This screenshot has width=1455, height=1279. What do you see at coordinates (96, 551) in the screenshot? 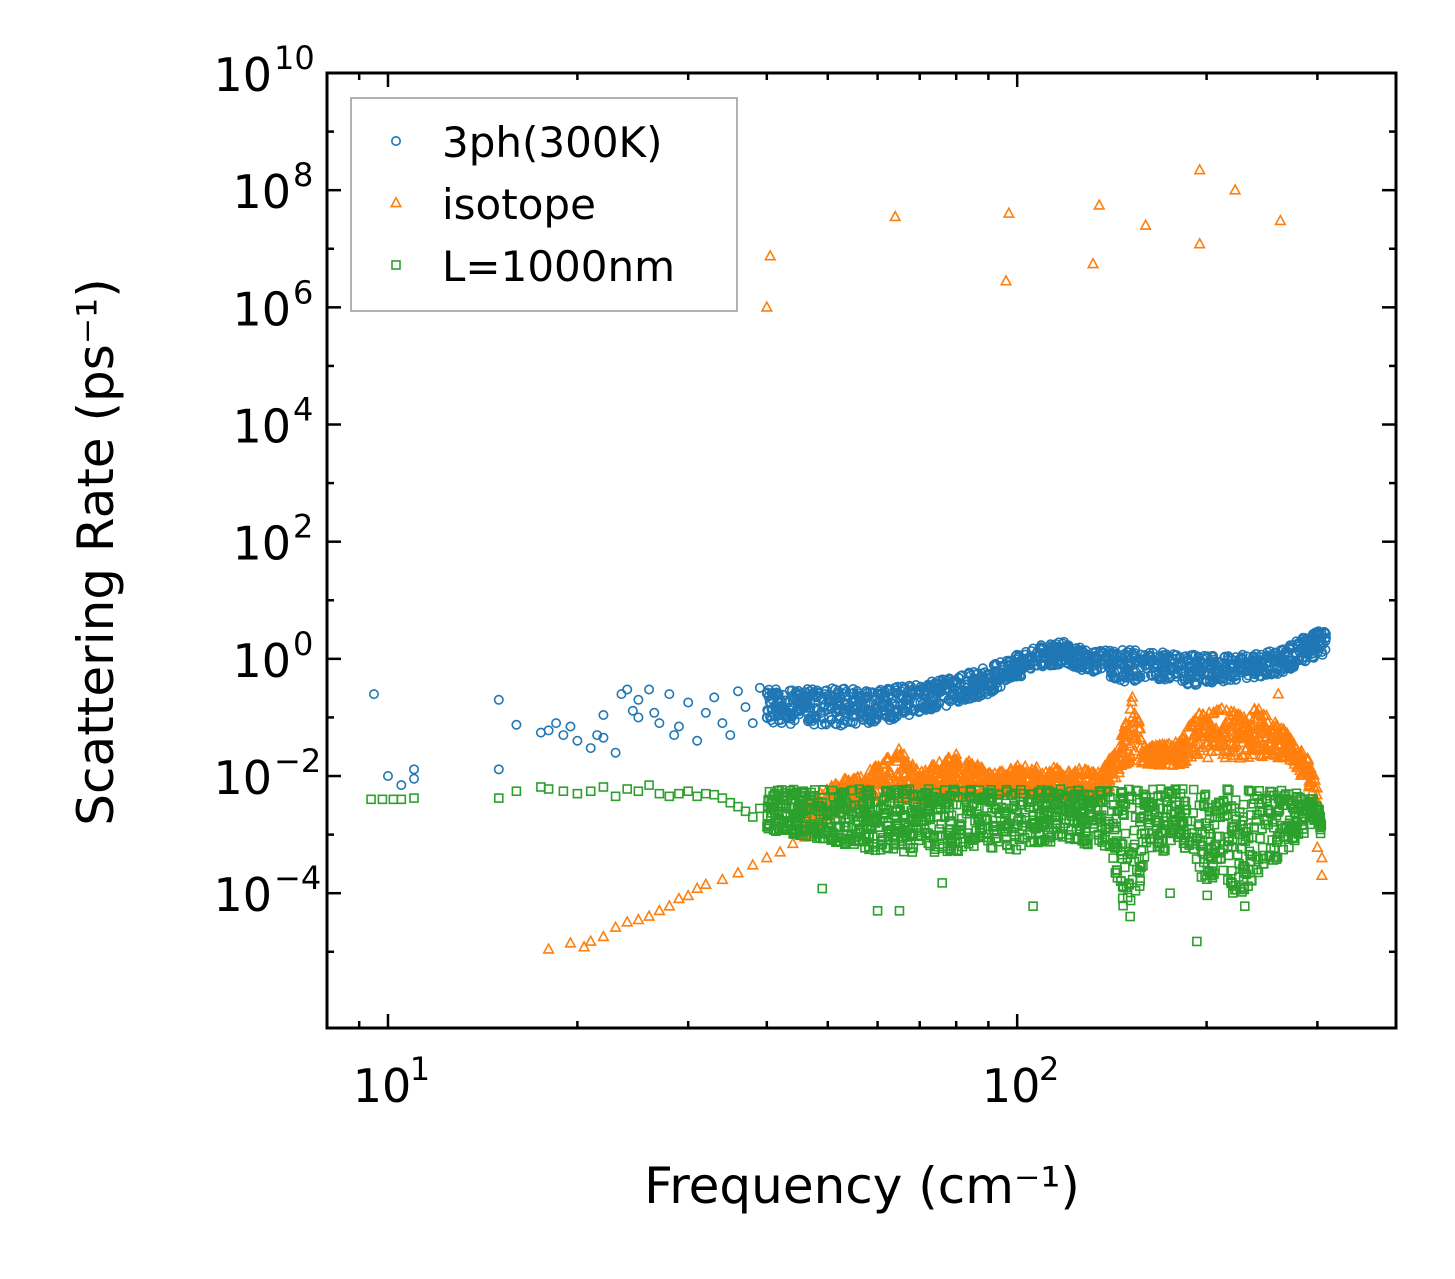
I see `y-axis-label: Scattering Rate (ps⁻¹)` at bounding box center [96, 551].